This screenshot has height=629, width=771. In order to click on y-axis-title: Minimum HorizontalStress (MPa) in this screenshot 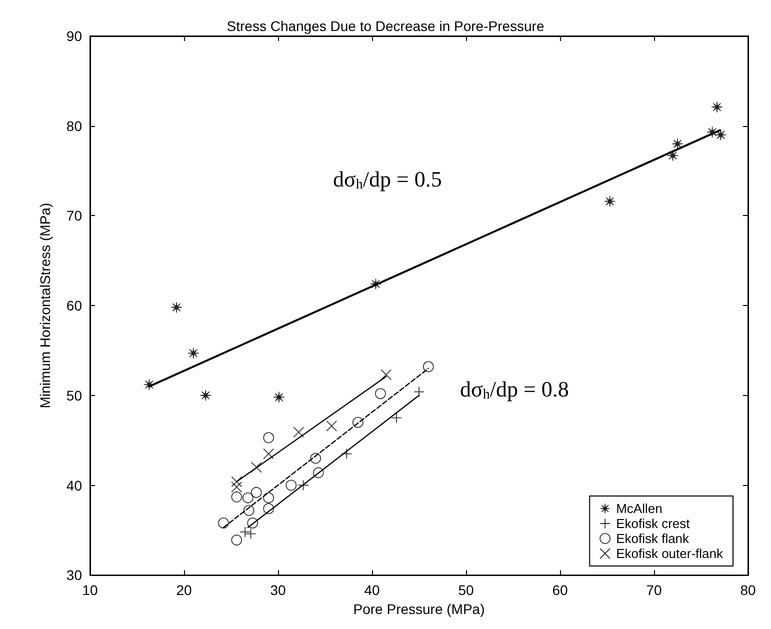, I will do `click(45, 305)`.